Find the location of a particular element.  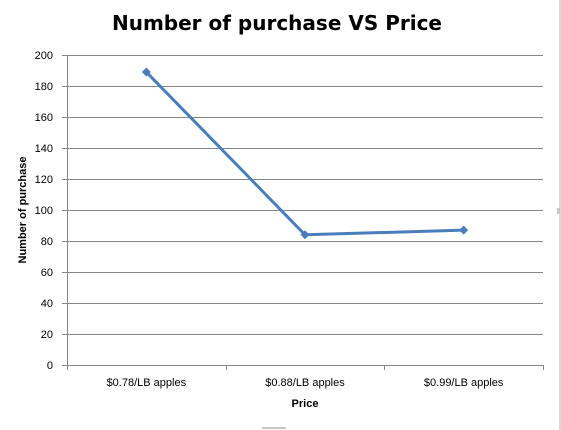

chart-title: Number of purchase VS Price is located at coordinates (277, 23).